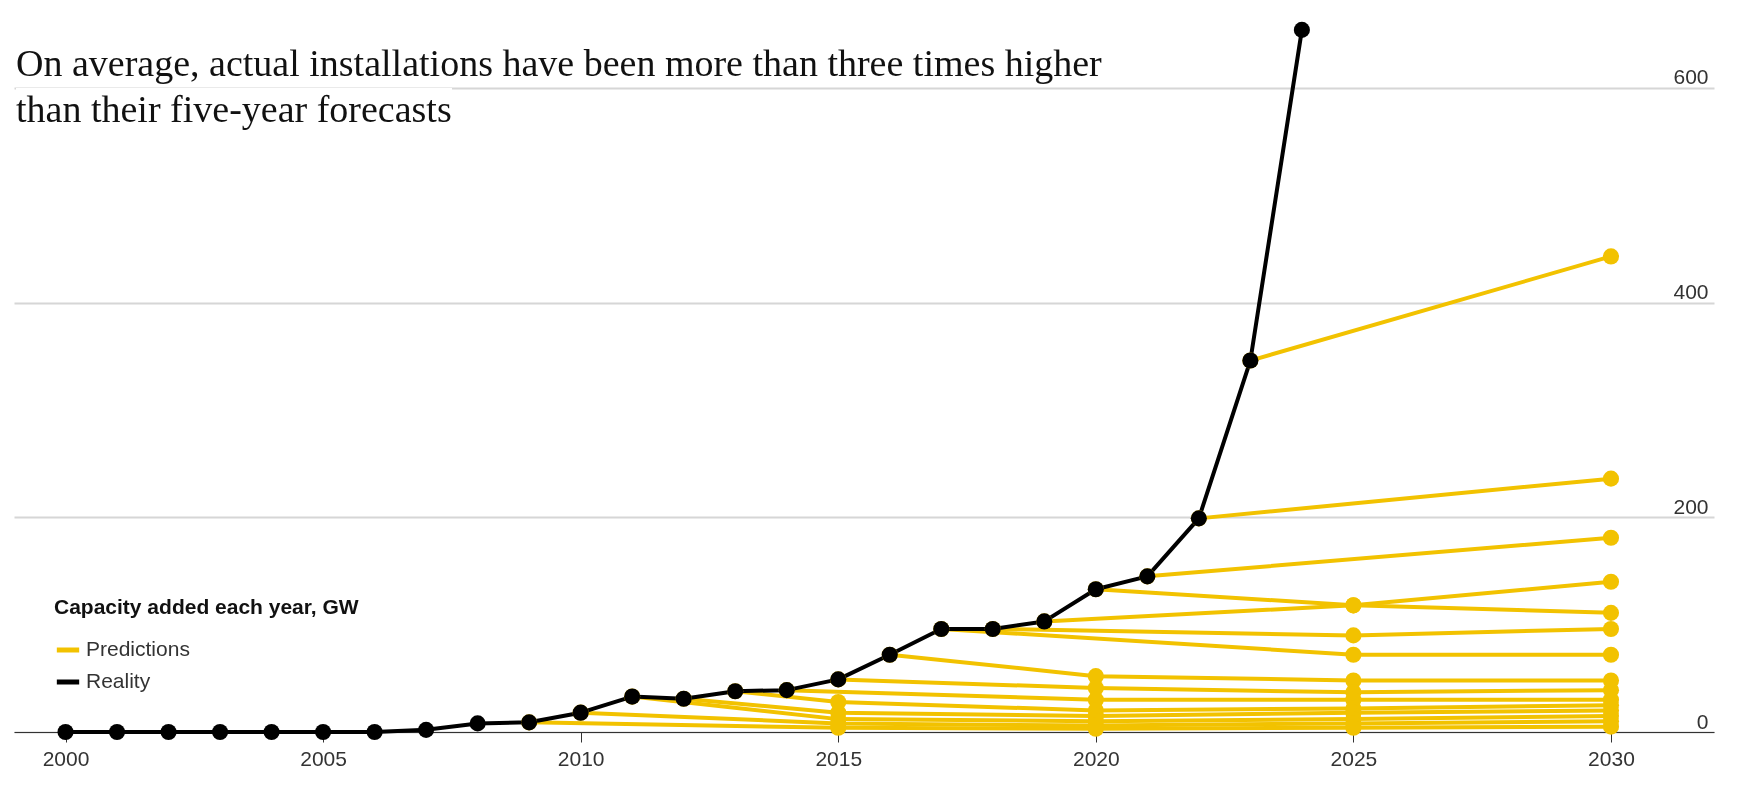 This screenshot has width=1739, height=787. I want to click on x-tick-label: 2030, so click(1611, 758).